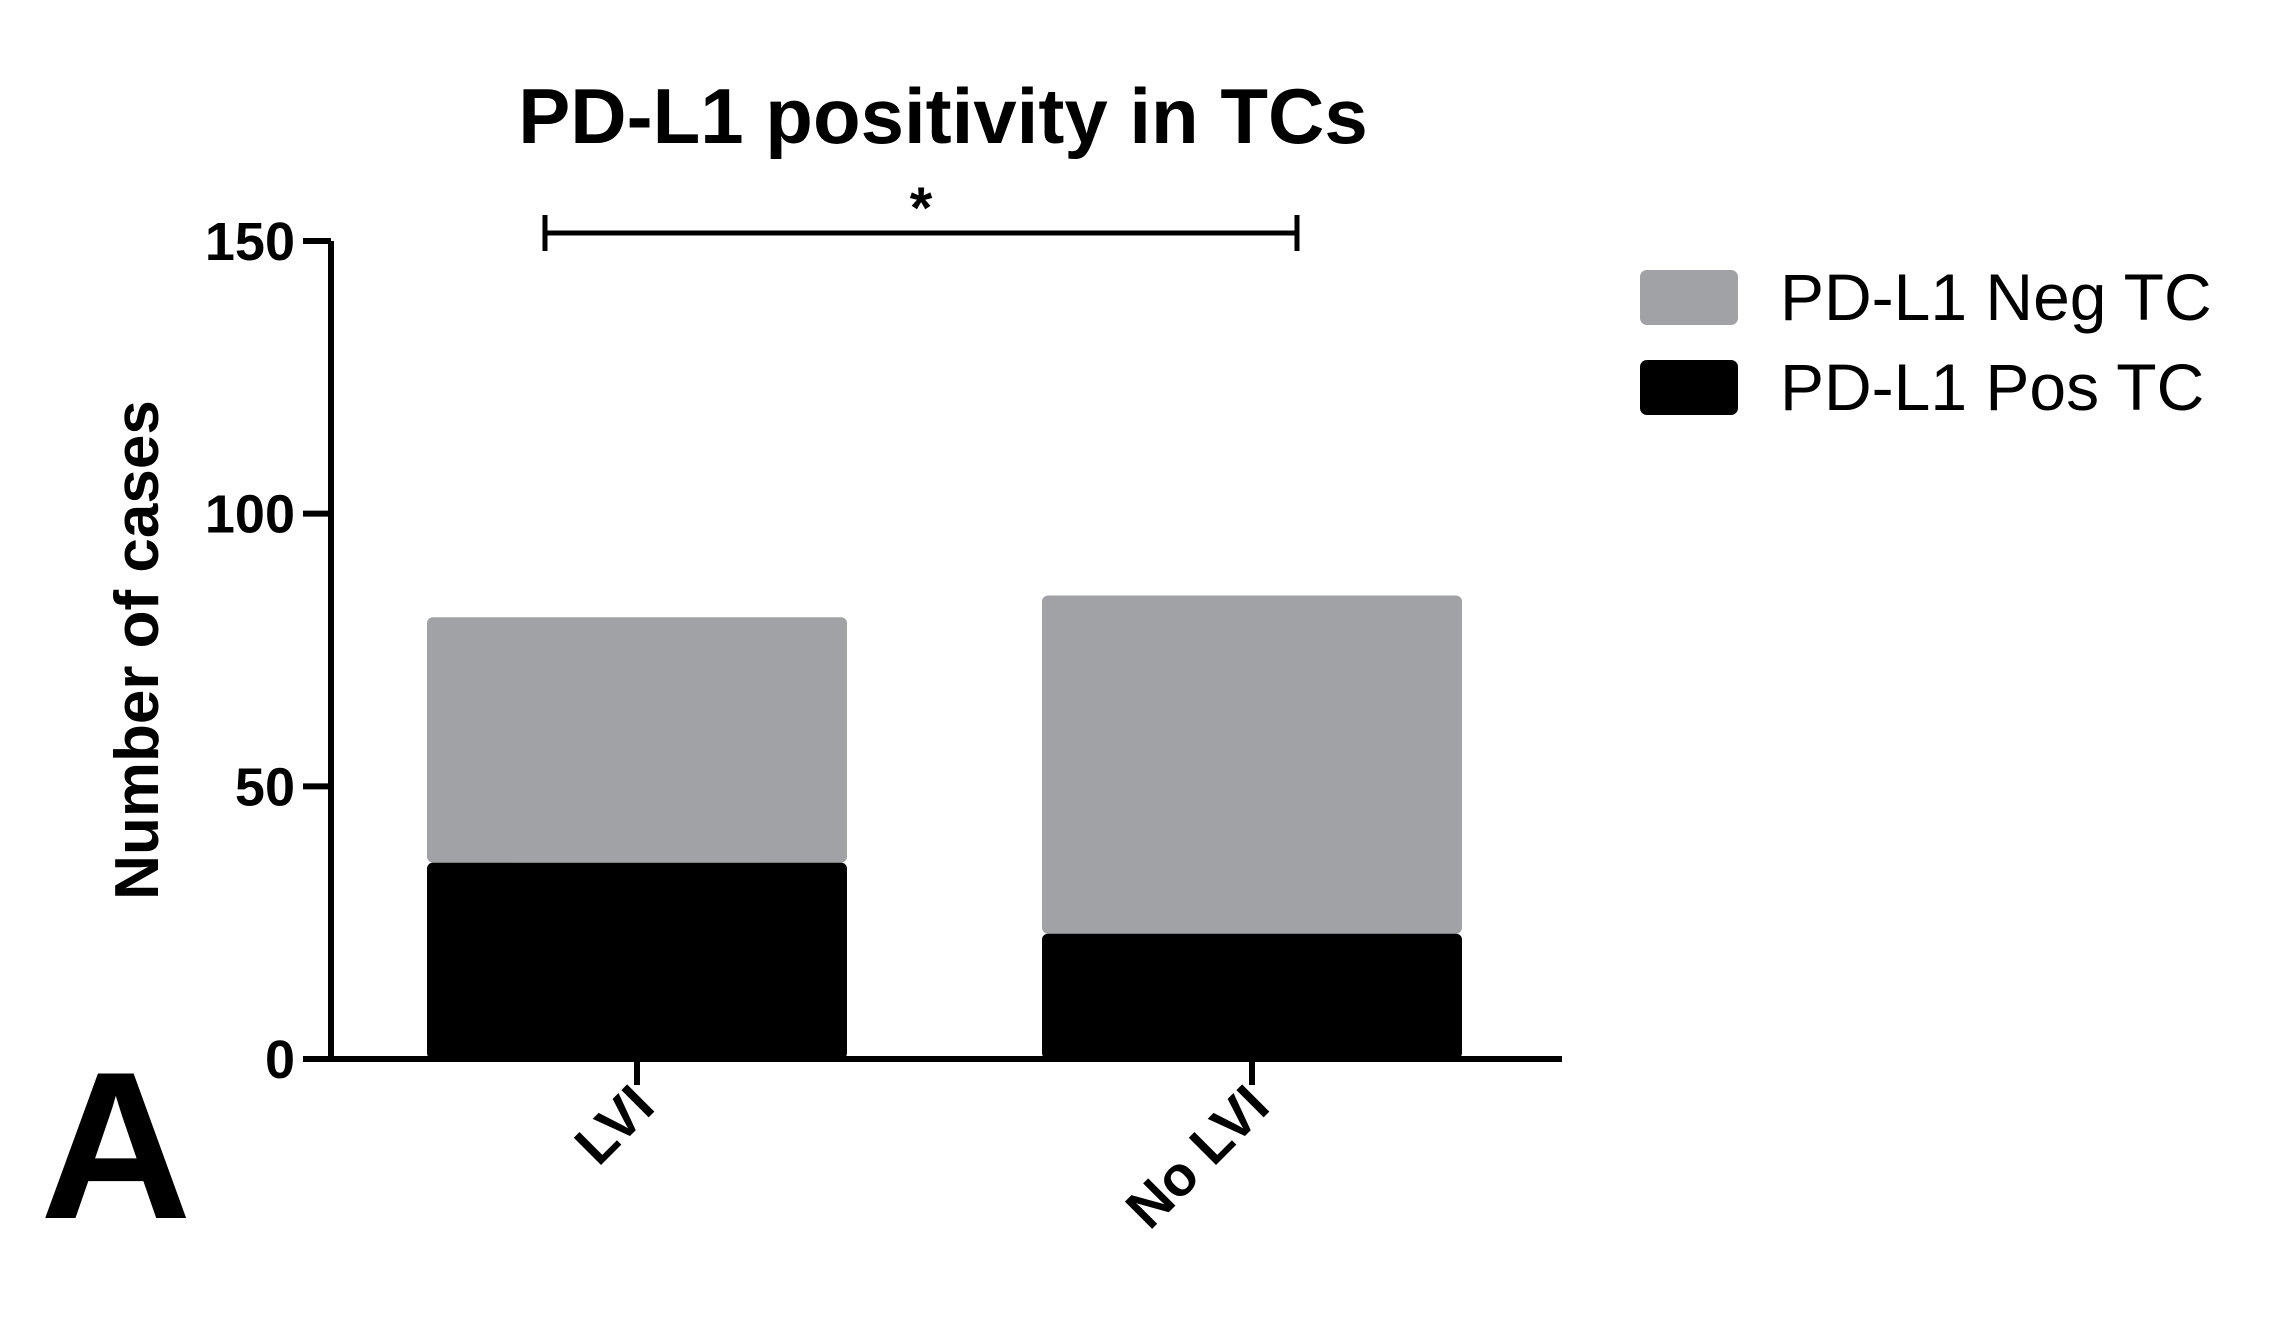 Image resolution: width=2270 pixels, height=1336 pixels. Describe the element at coordinates (637, 960) in the screenshot. I see `bar-pd-l1-pos-tc-lvi` at that location.